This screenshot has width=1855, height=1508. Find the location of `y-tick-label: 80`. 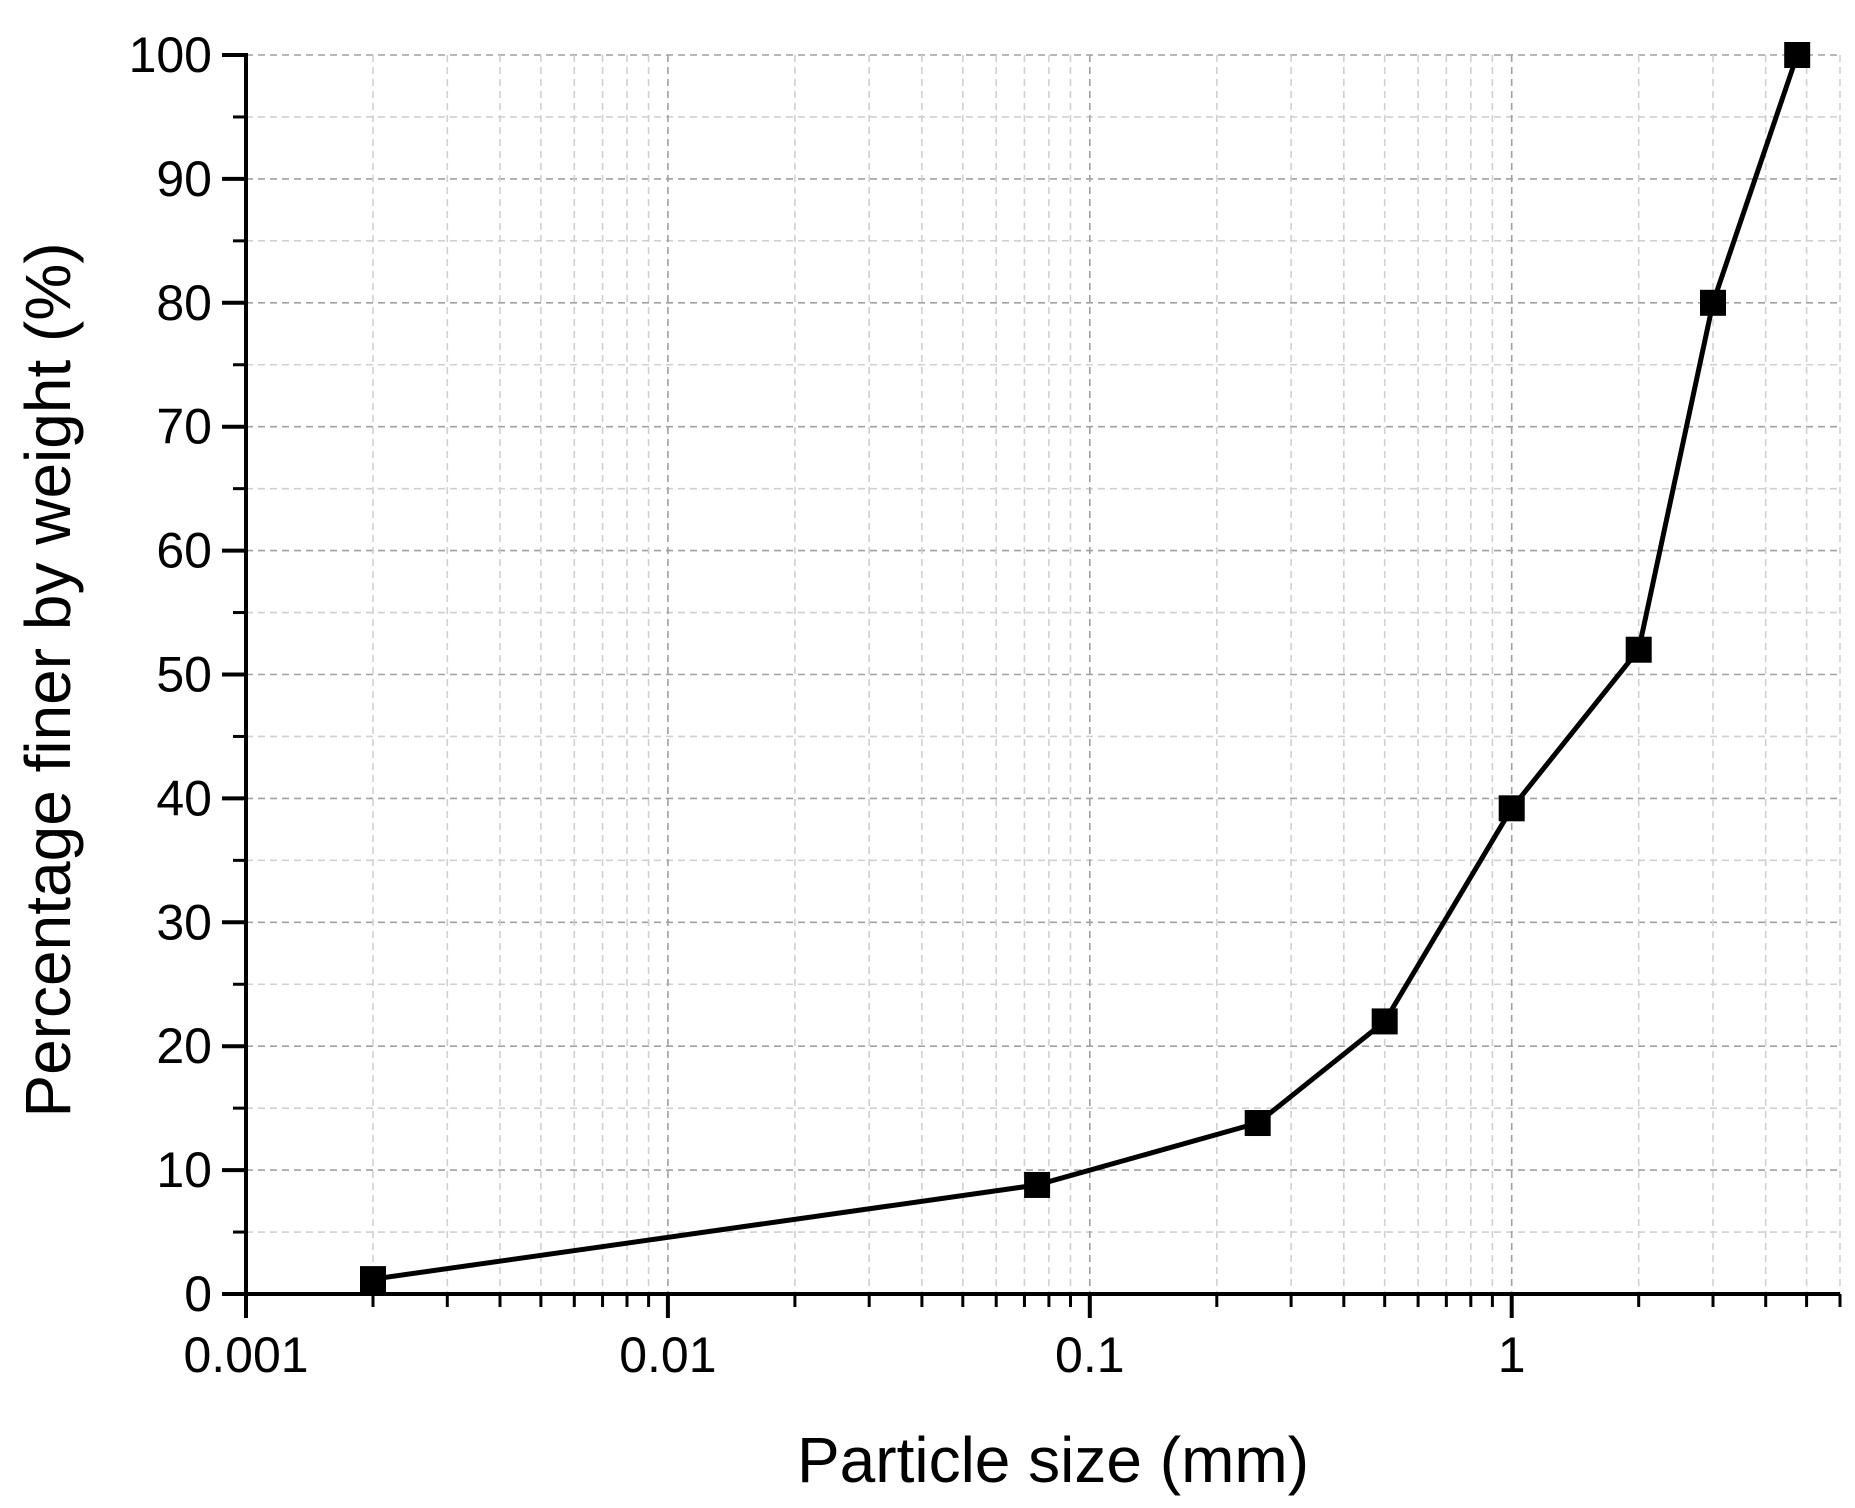

y-tick-label: 80 is located at coordinates (184, 303).